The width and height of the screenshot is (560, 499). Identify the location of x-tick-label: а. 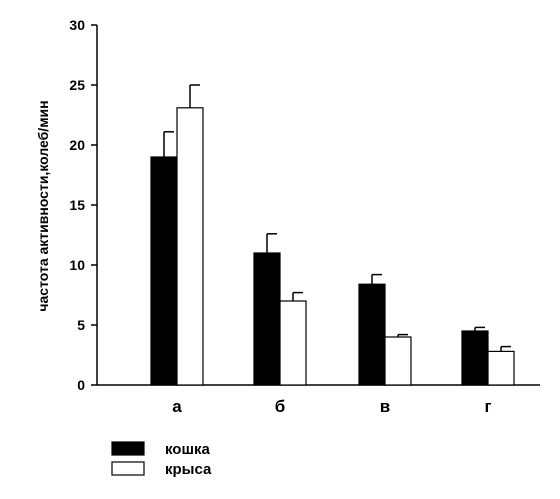
(177, 406).